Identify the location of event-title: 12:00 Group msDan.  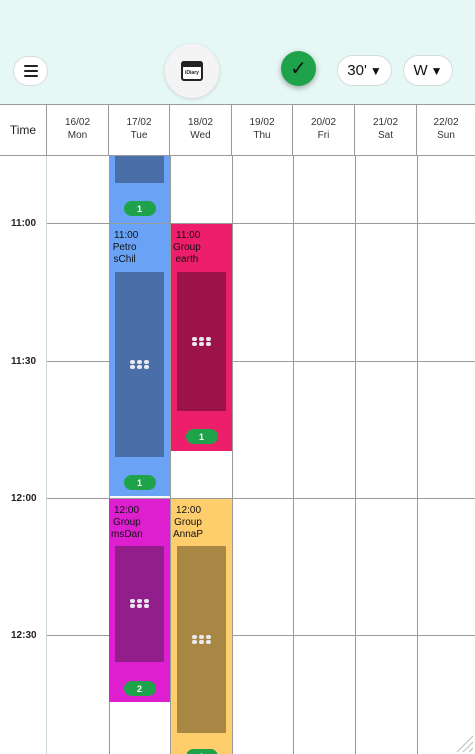
(127, 523).